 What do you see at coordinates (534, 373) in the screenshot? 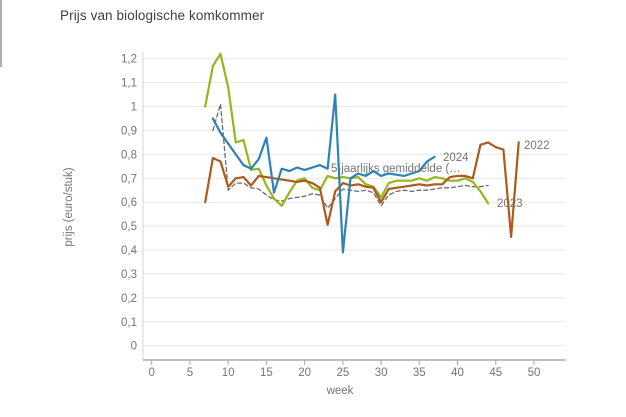
I see `x-tick-label: 50` at bounding box center [534, 373].